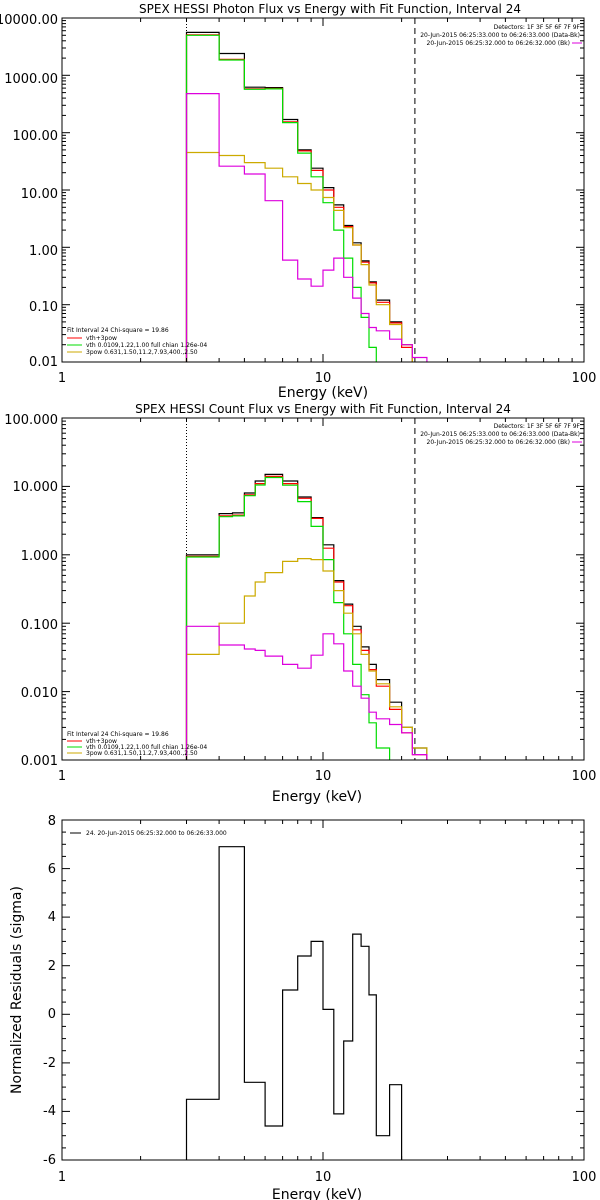 This screenshot has height=1200, width=600. Describe the element at coordinates (36, 136) in the screenshot. I see `y-tick-label: 100.00` at that location.